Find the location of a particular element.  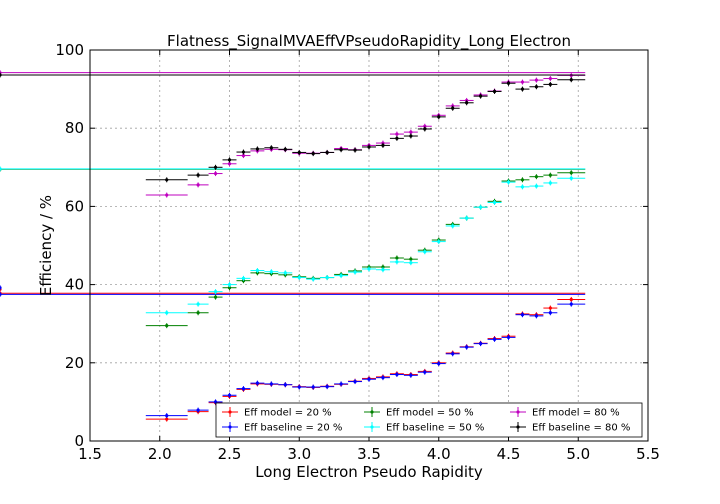

x-tick-label: 2.5 is located at coordinates (230, 454).